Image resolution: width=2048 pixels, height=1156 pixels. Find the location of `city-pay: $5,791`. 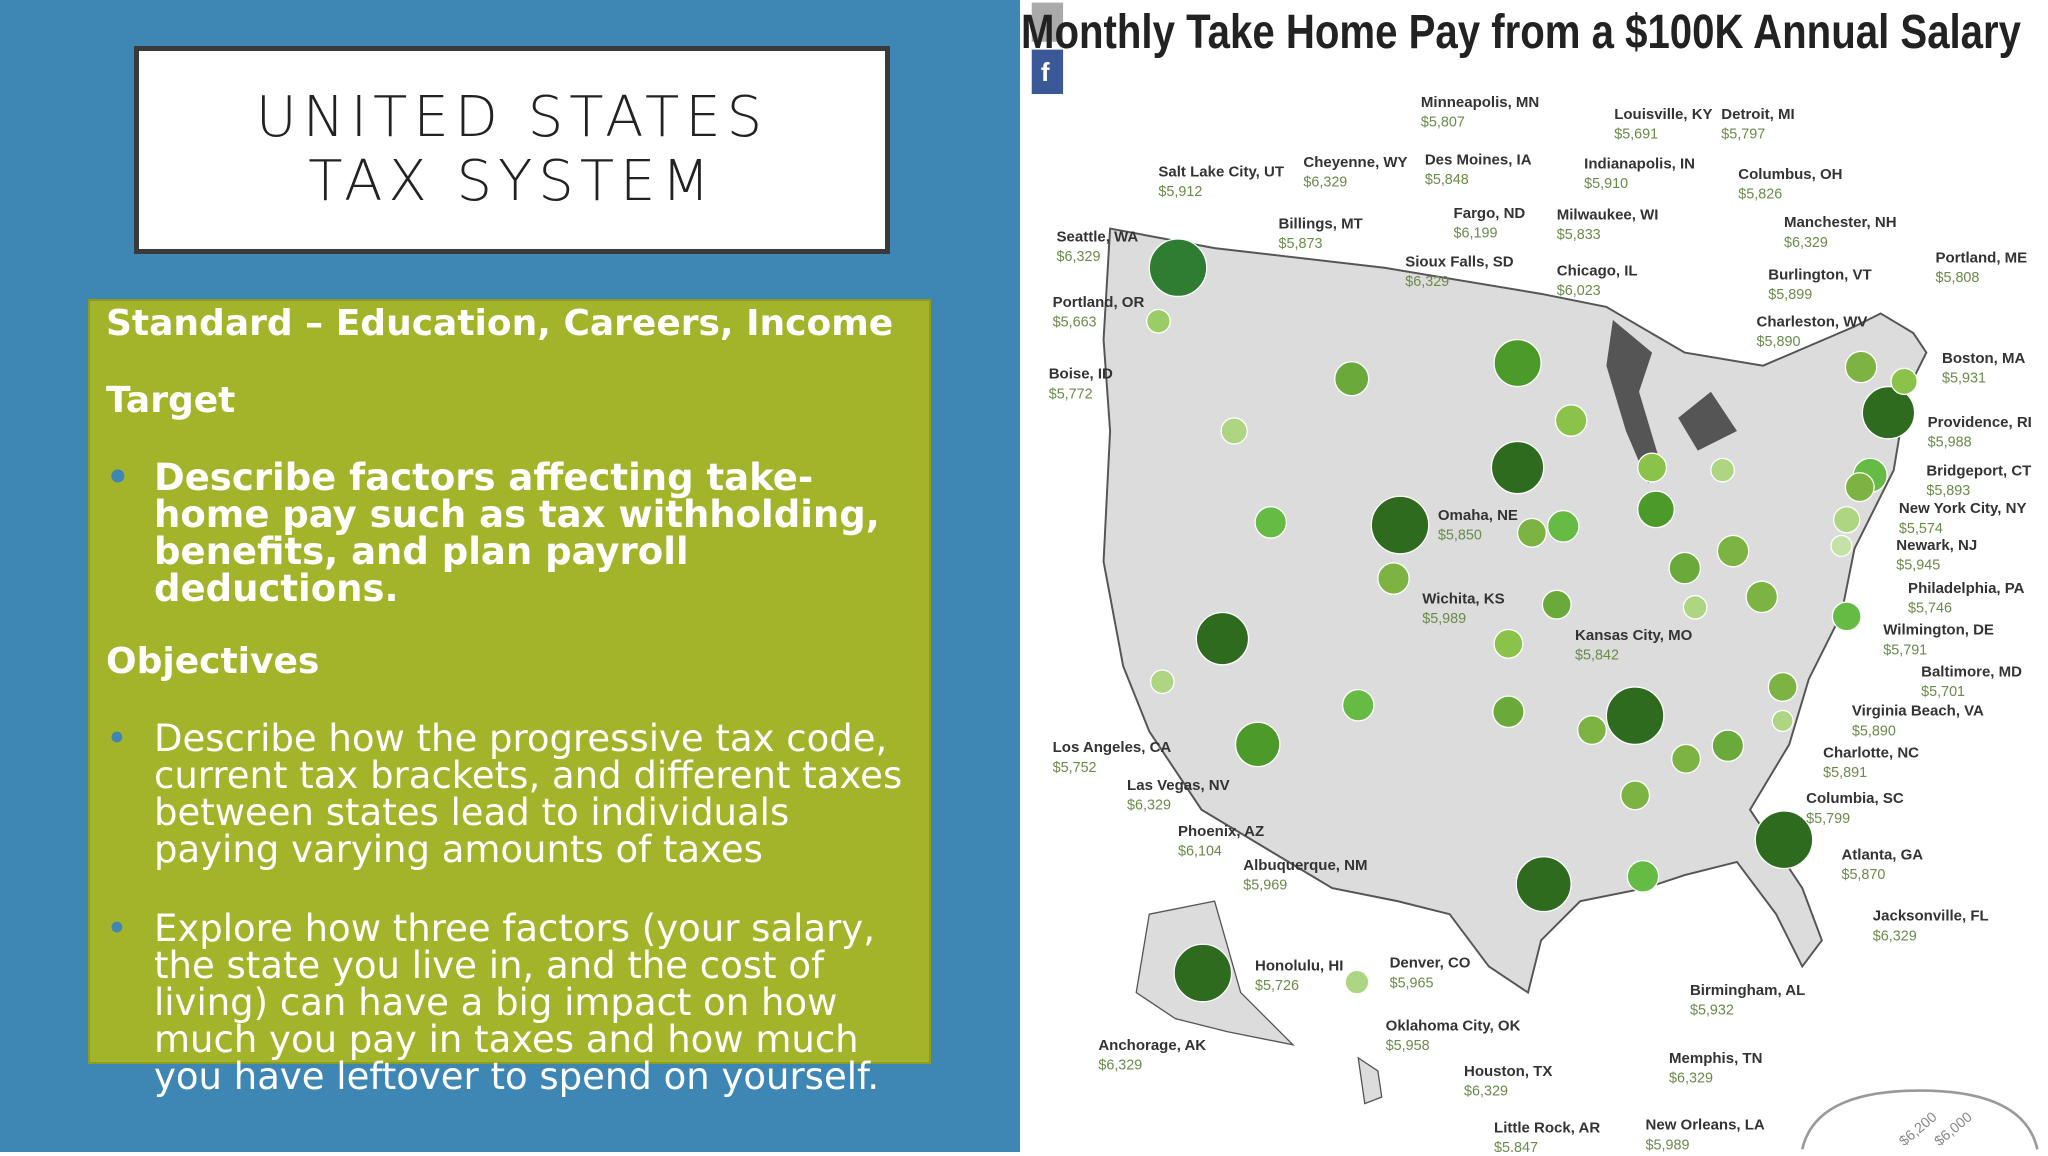

city-pay: $5,791 is located at coordinates (1905, 650).